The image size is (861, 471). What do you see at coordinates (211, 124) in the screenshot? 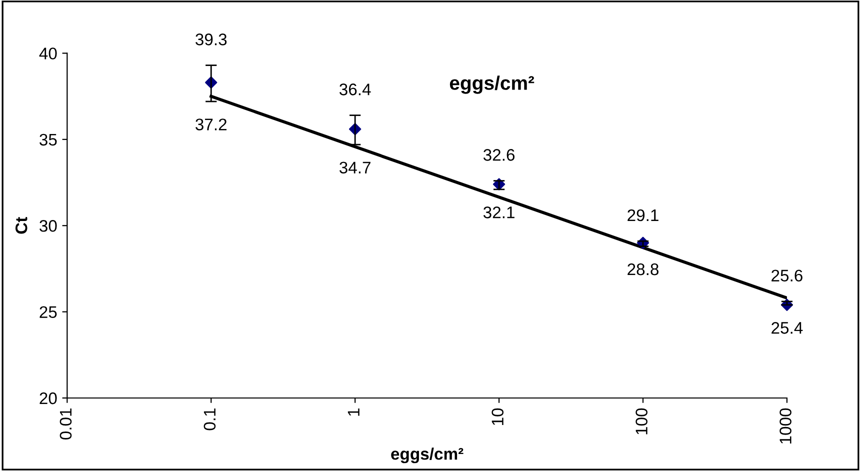
I see `annotation: 37.2` at bounding box center [211, 124].